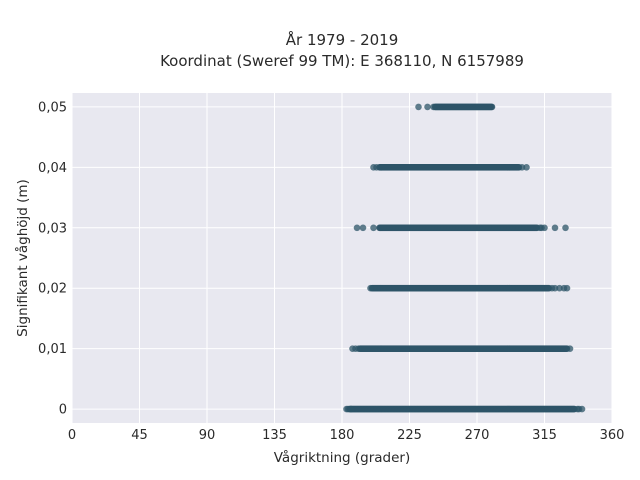 This screenshot has width=640, height=480. I want to click on x-tick-label: 270, so click(477, 435).